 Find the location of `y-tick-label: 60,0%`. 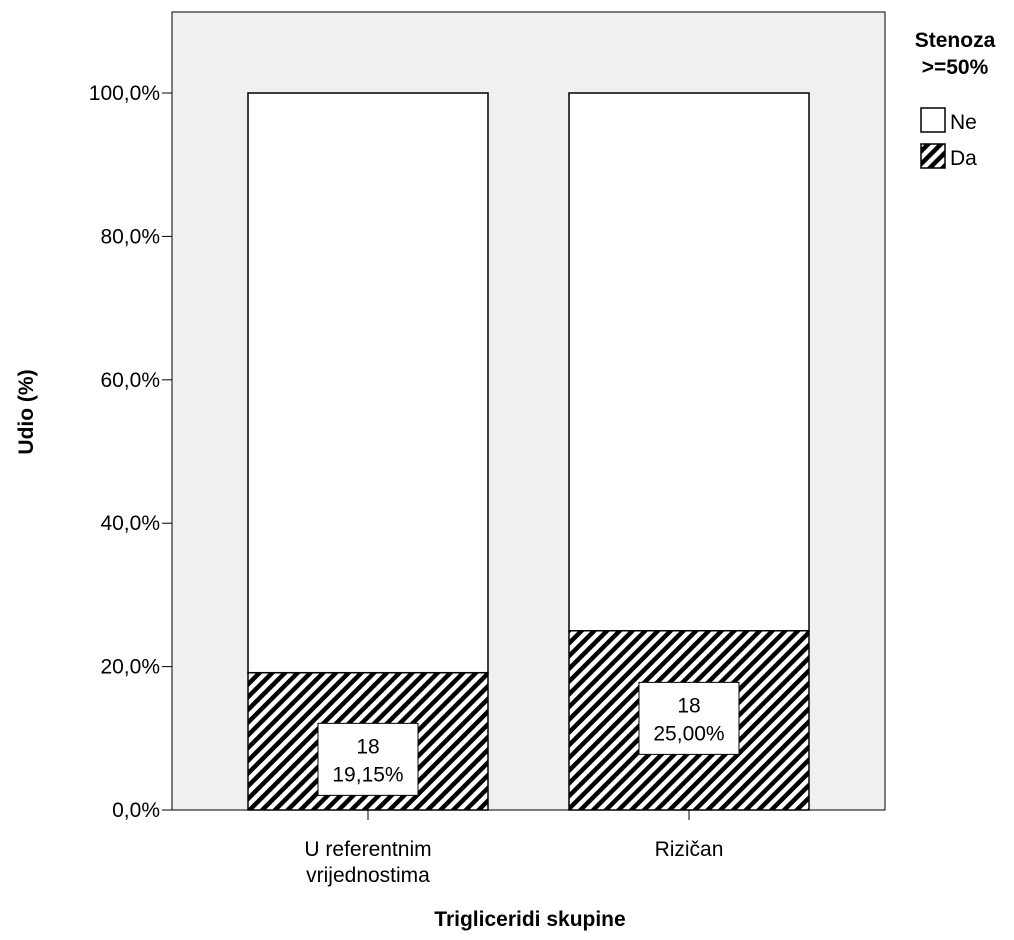

y-tick-label: 60,0% is located at coordinates (130, 380).